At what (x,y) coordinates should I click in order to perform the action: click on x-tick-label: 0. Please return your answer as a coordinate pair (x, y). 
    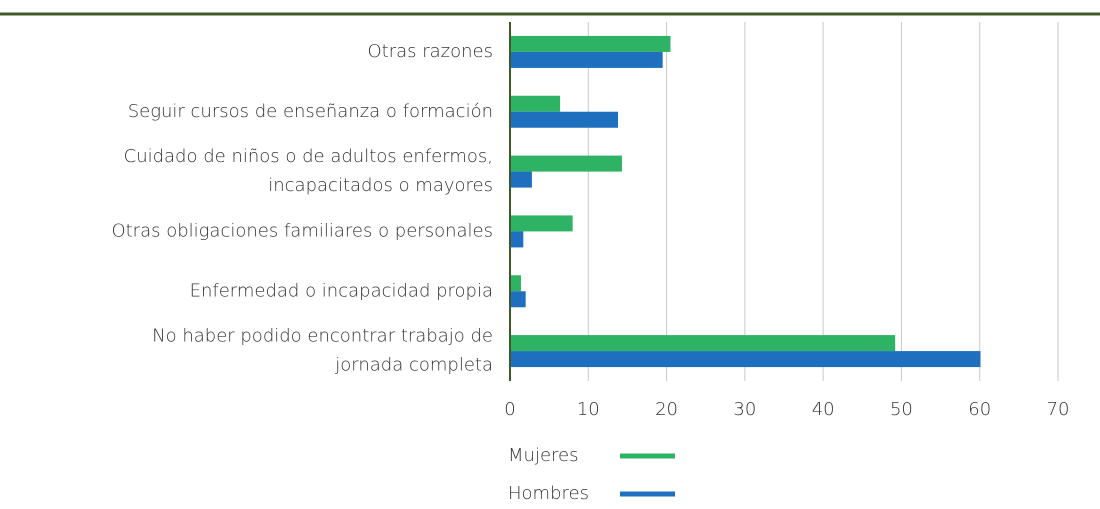
    Looking at the image, I should click on (509, 409).